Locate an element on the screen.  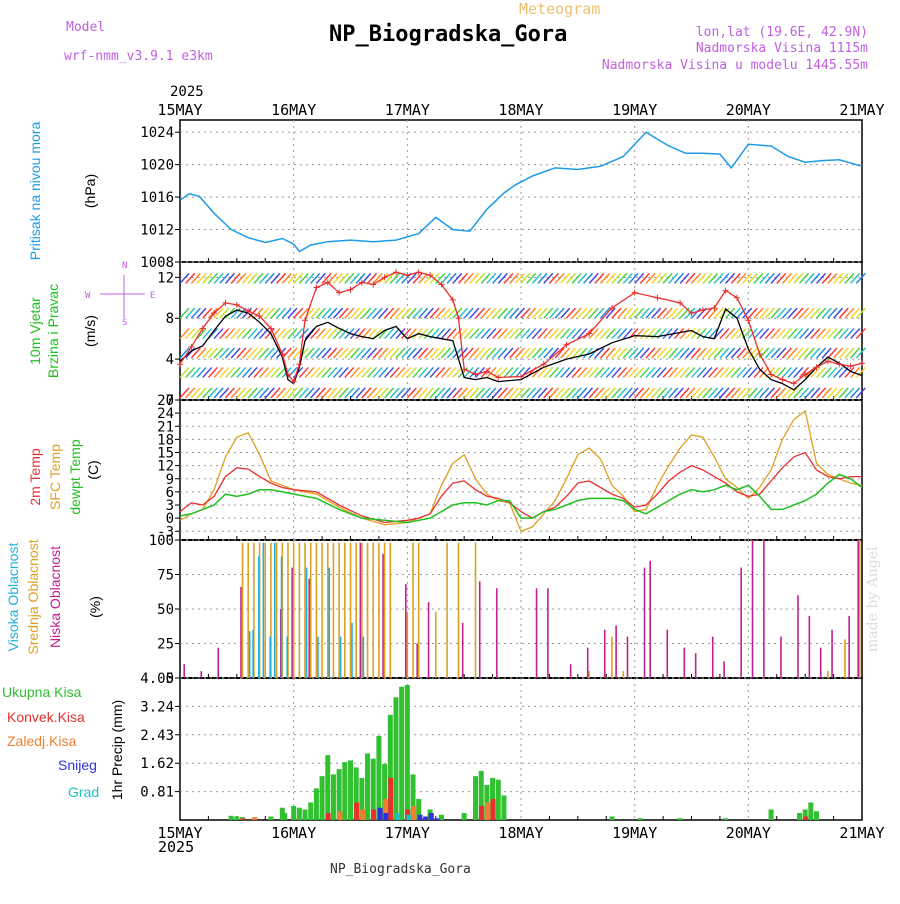
bottom-year: 2025 is located at coordinates (176, 847).